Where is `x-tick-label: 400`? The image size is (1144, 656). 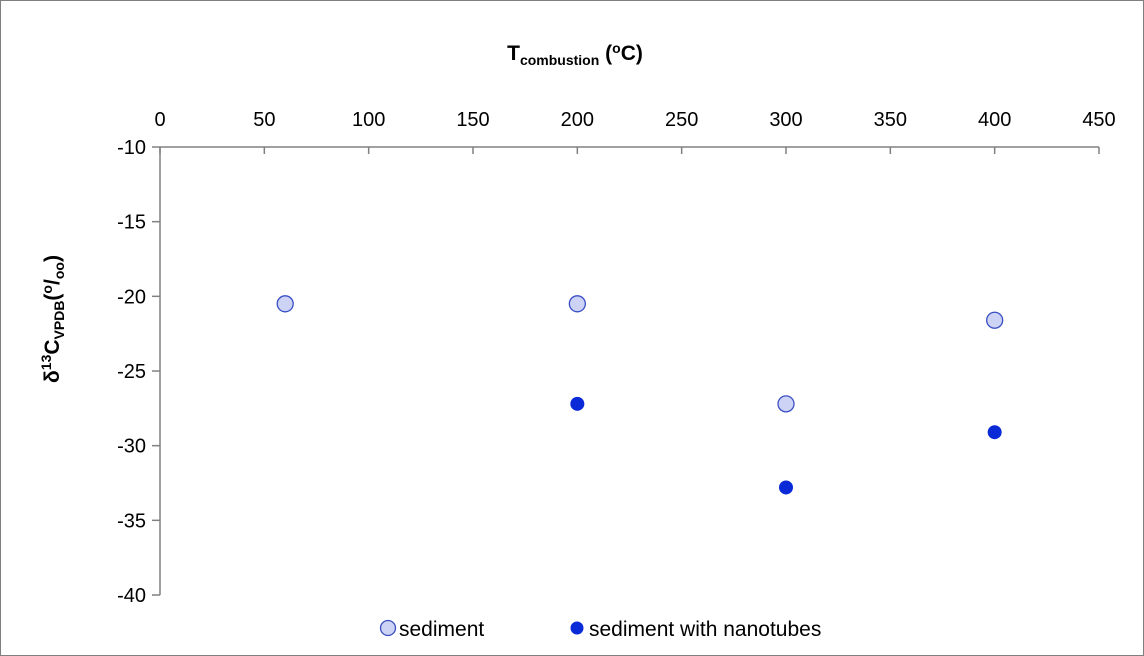
x-tick-label: 400 is located at coordinates (994, 120).